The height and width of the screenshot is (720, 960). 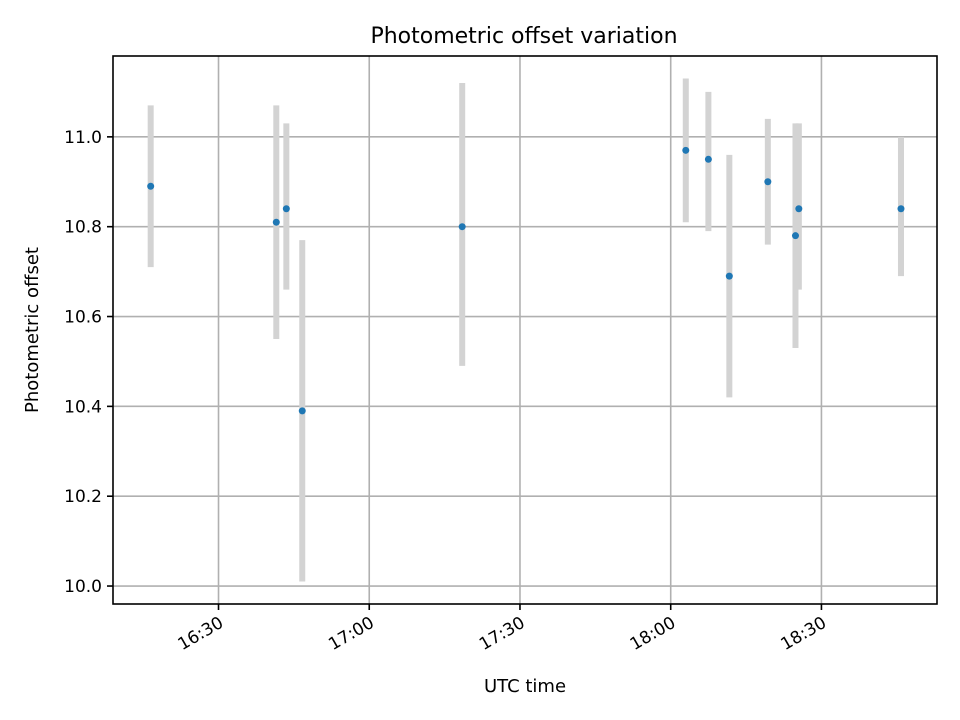 What do you see at coordinates (83, 407) in the screenshot?
I see `y-tick-label: 10.4` at bounding box center [83, 407].